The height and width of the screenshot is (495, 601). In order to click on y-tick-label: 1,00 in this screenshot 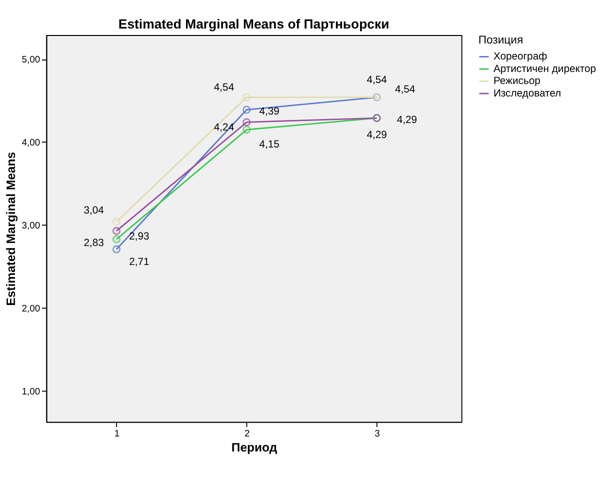, I will do `click(31, 390)`.